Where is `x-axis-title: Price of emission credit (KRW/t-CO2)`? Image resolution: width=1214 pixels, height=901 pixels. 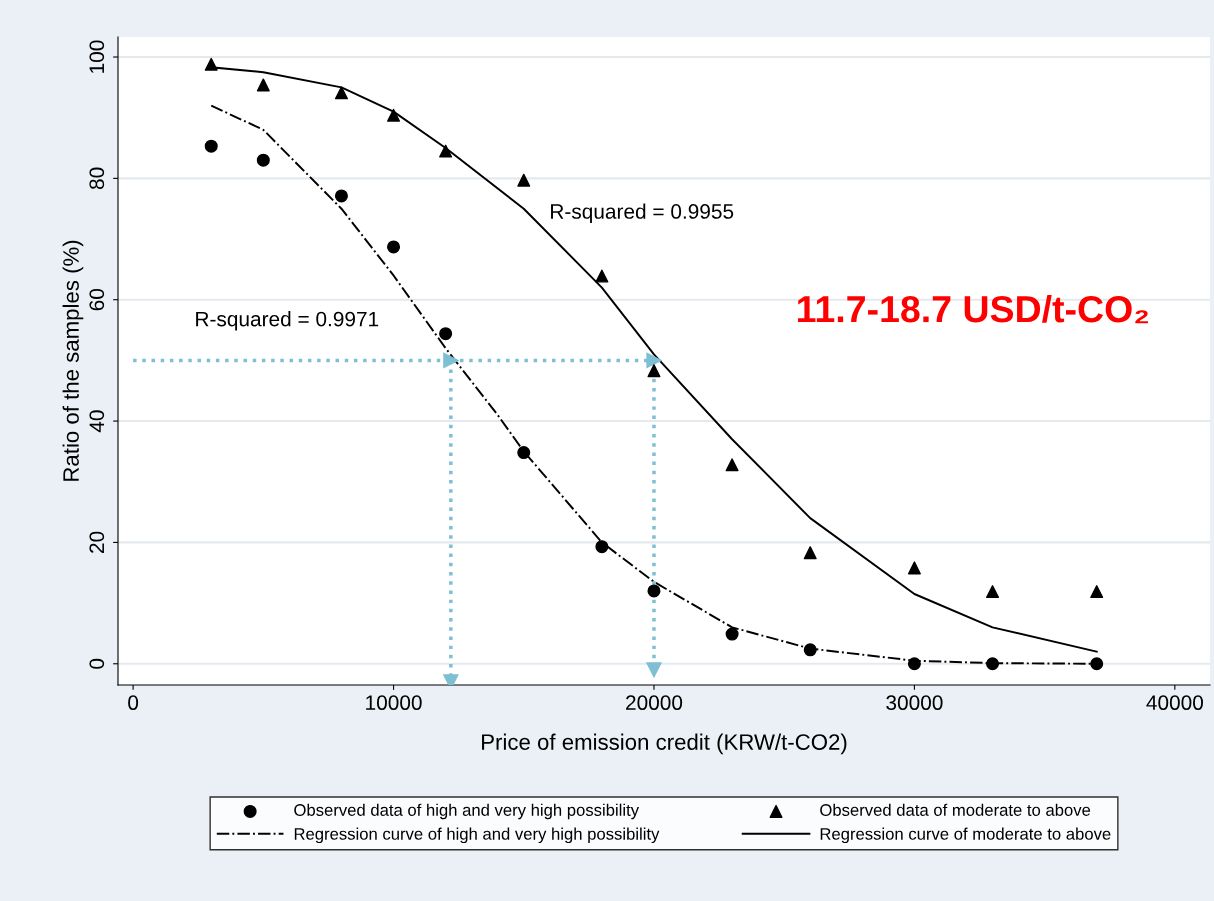
x-axis-title: Price of emission credit (KRW/t-CO2) is located at coordinates (664, 744).